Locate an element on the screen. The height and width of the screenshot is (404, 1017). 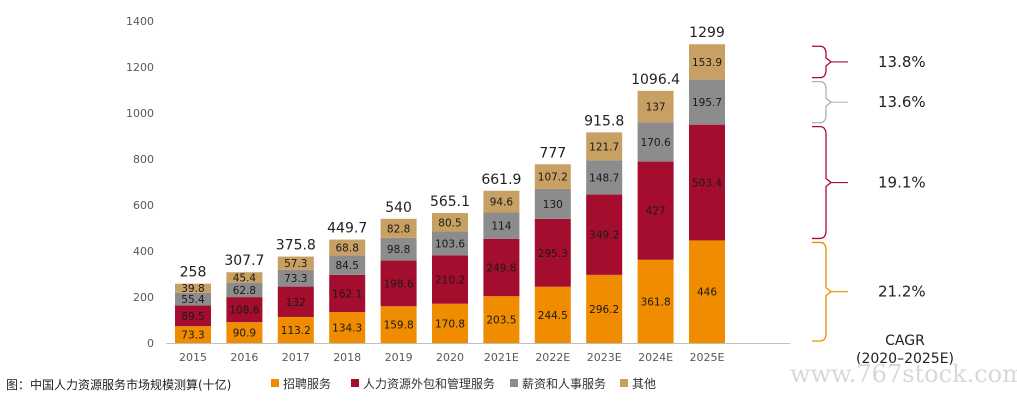
cagr-value: 19.1% is located at coordinates (902, 183).